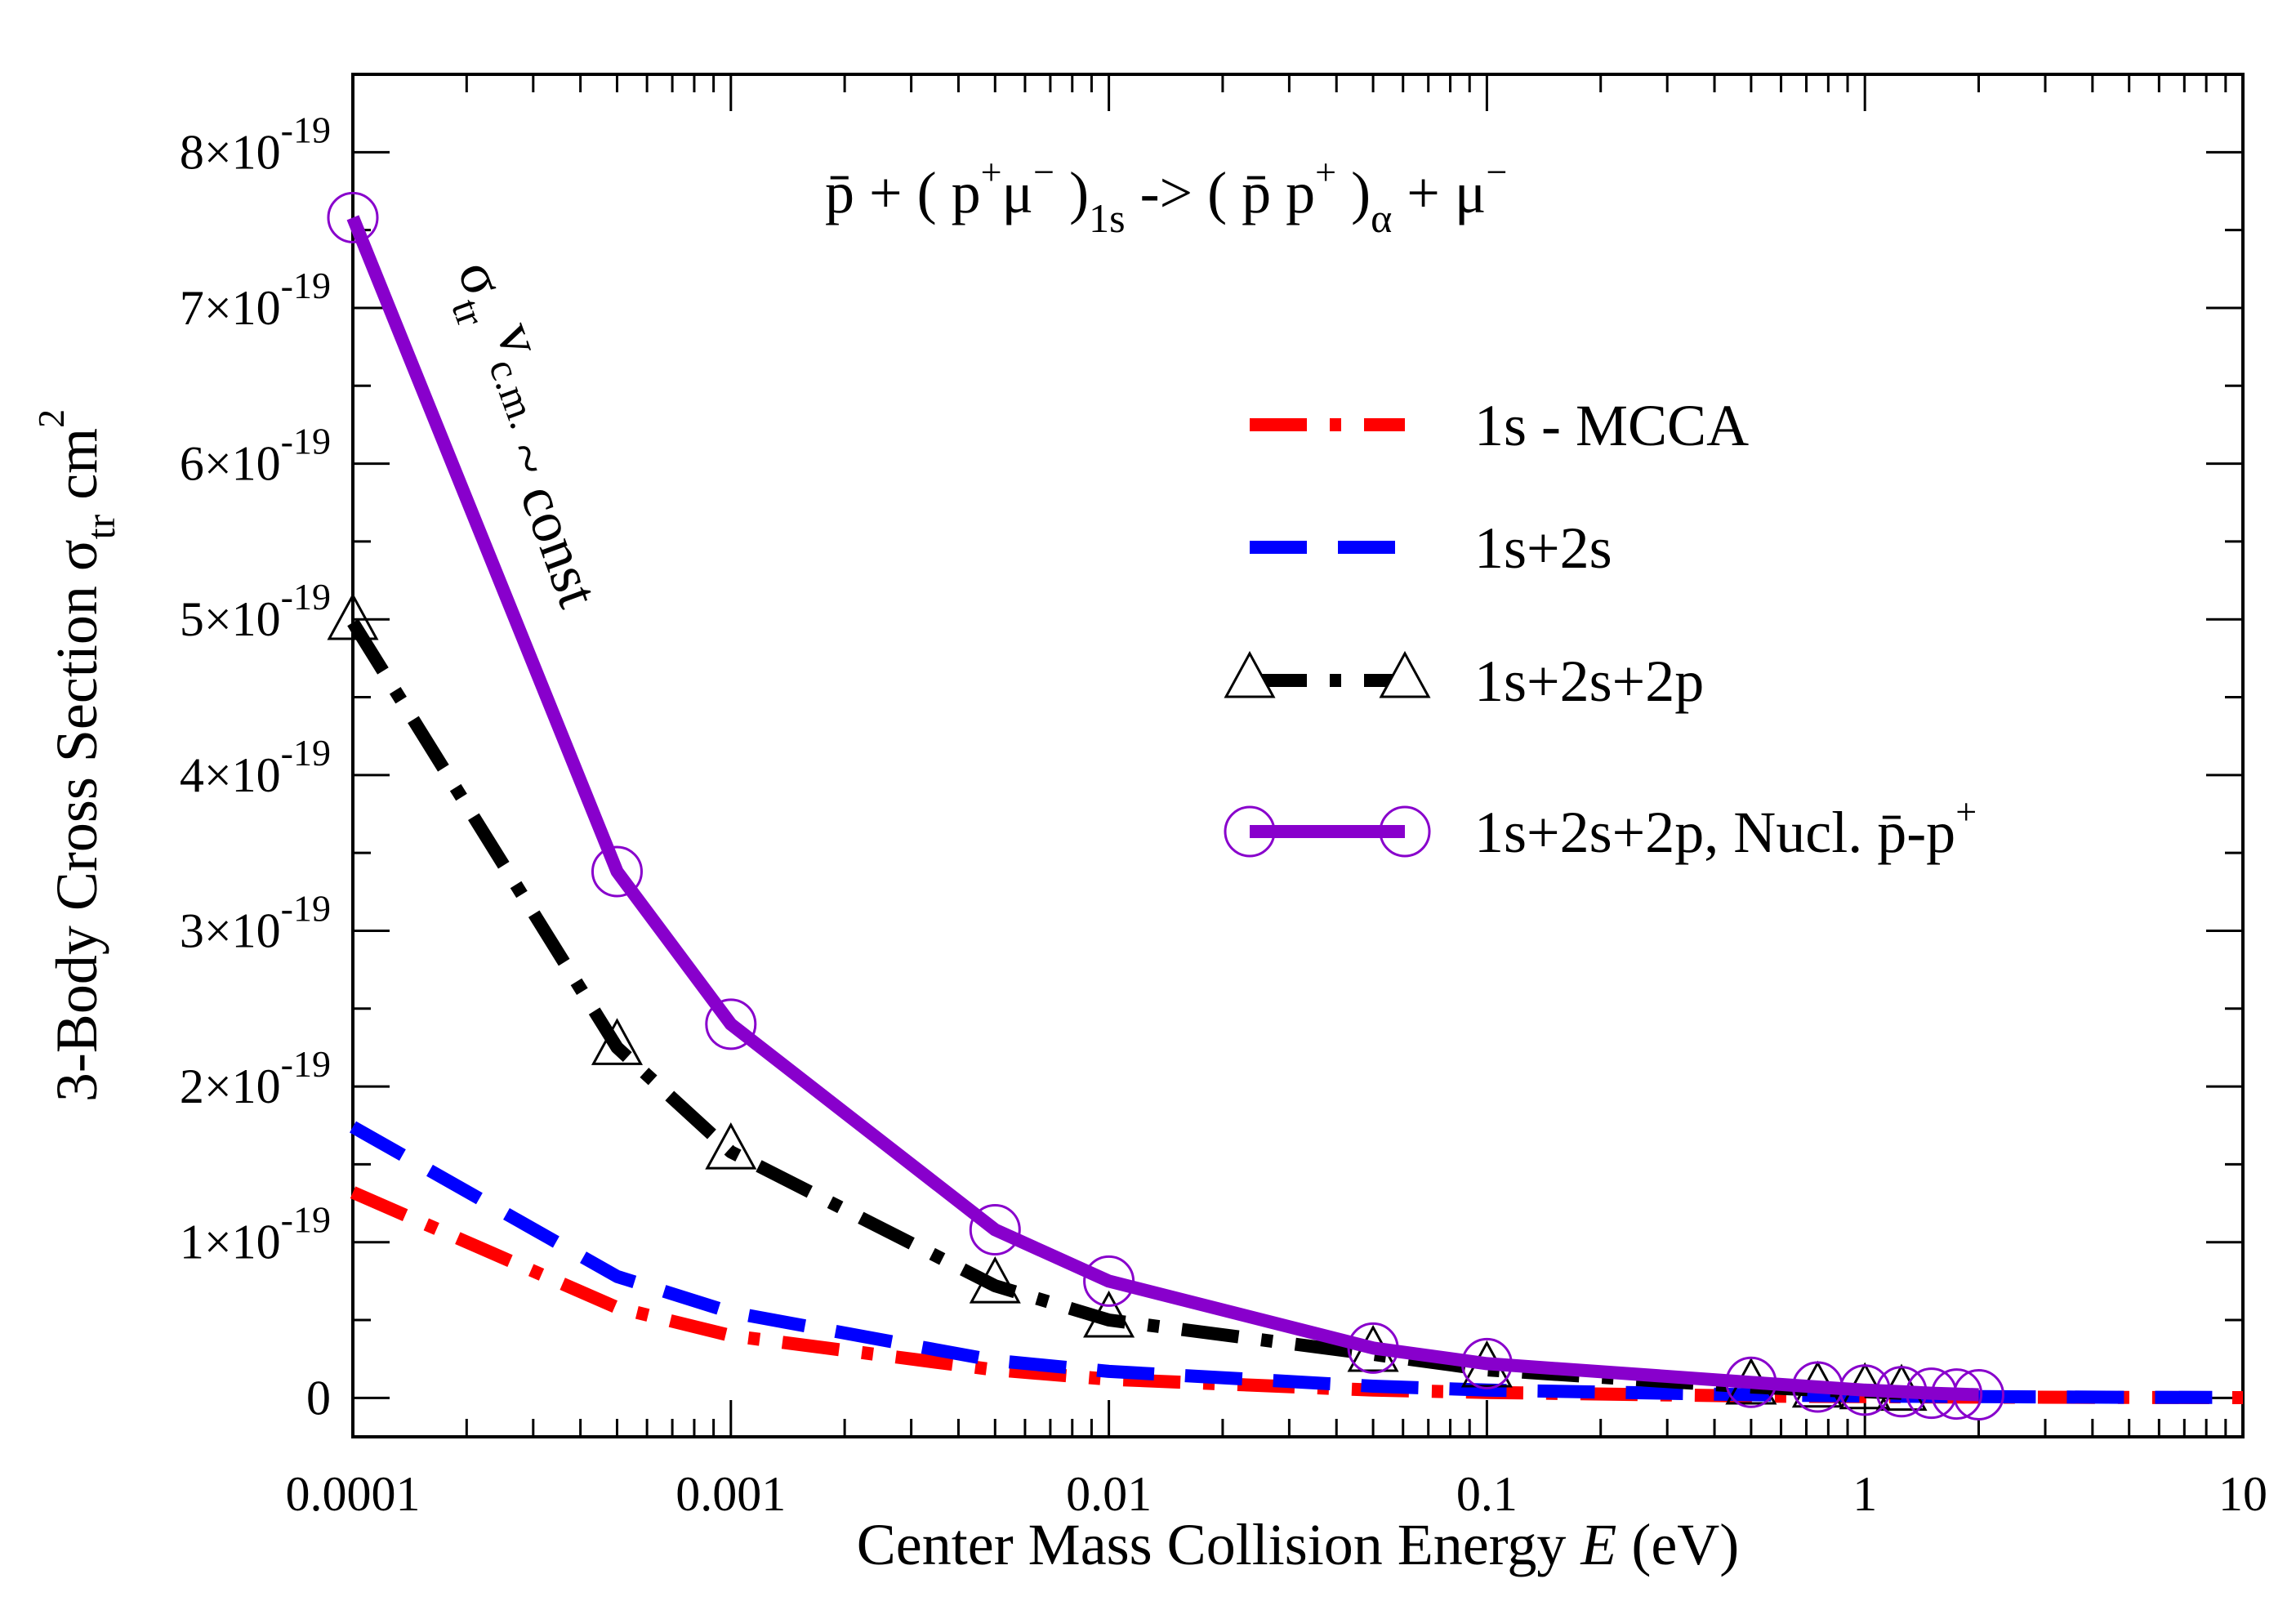 The image size is (2296, 1610). Describe the element at coordinates (1864, 1494) in the screenshot. I see `x-tick-label: 1` at that location.